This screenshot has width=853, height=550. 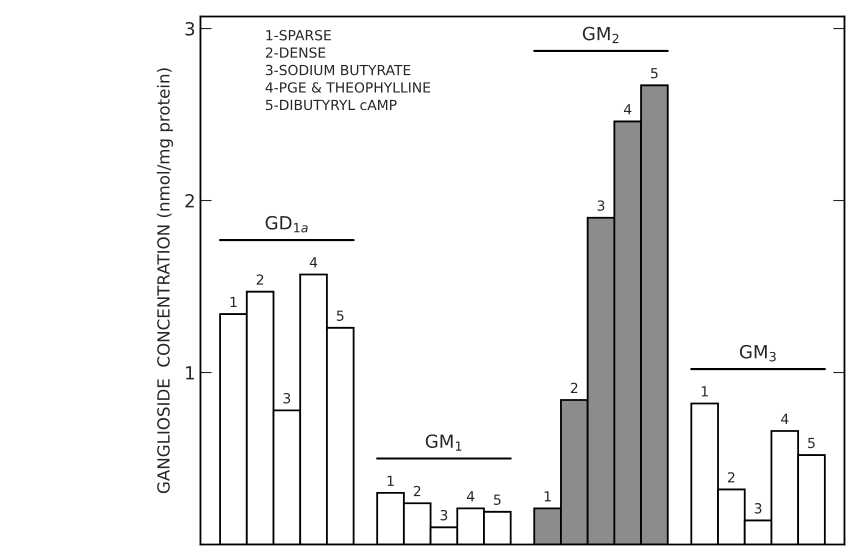 What do you see at coordinates (189, 29) in the screenshot?
I see `y-tick-label: 3` at bounding box center [189, 29].